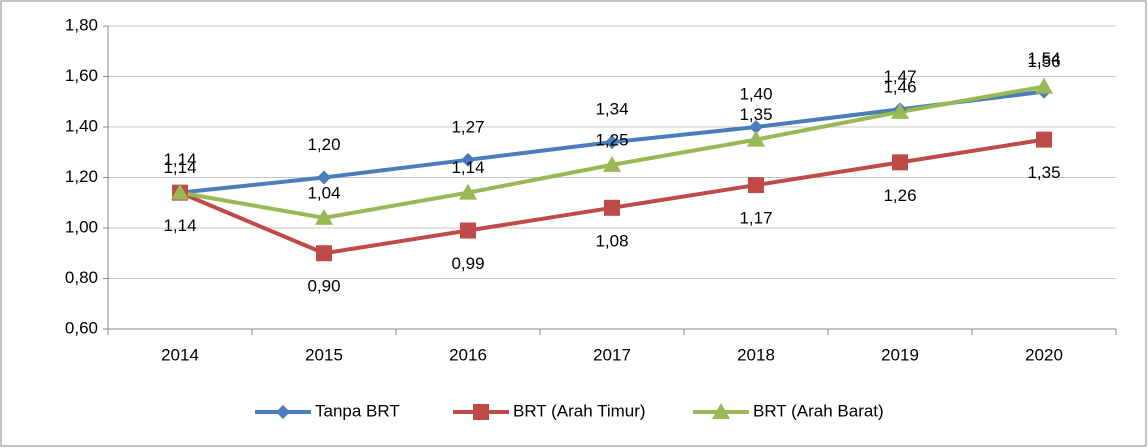  Describe the element at coordinates (81, 24) in the screenshot. I see `y-tick-label: 1,80` at that location.